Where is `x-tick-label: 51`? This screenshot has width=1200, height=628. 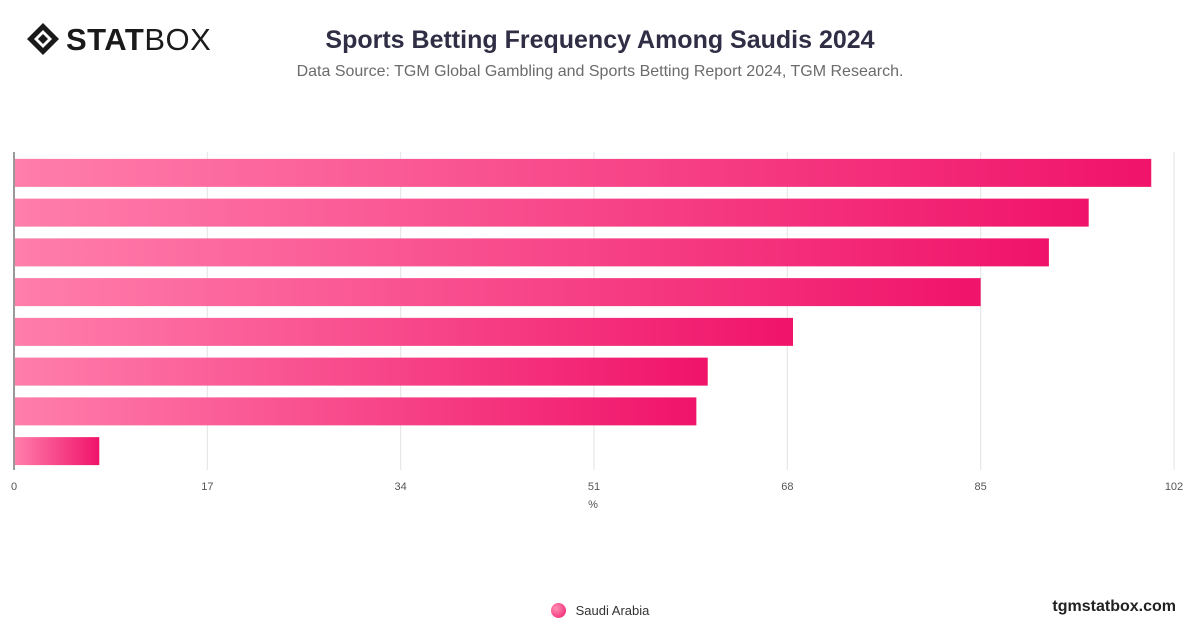 x-tick-label: 51 is located at coordinates (594, 487).